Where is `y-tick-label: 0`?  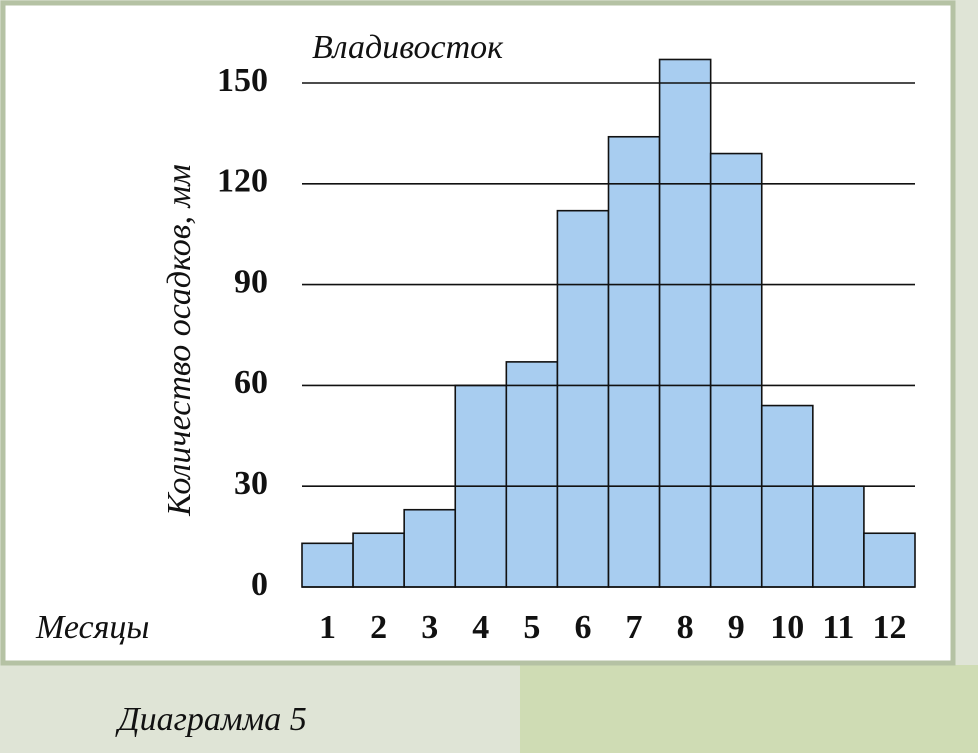
y-tick-label: 0 is located at coordinates (259, 584).